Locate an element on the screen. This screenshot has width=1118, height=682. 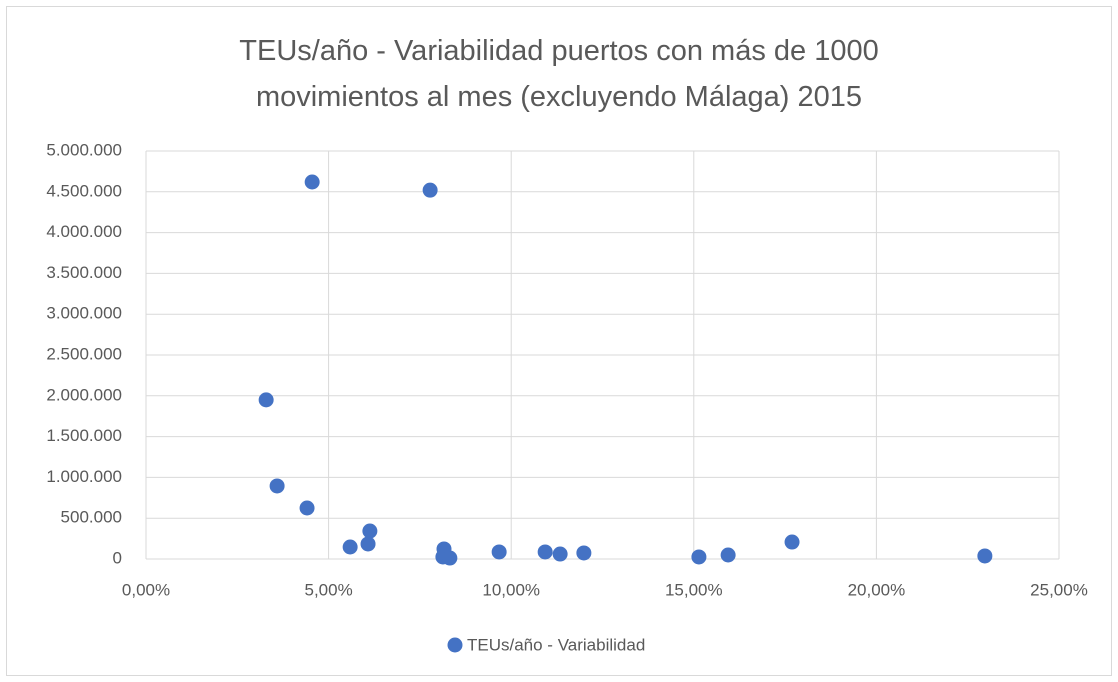
y-tick-label: 1.000.000 is located at coordinates (84, 476).